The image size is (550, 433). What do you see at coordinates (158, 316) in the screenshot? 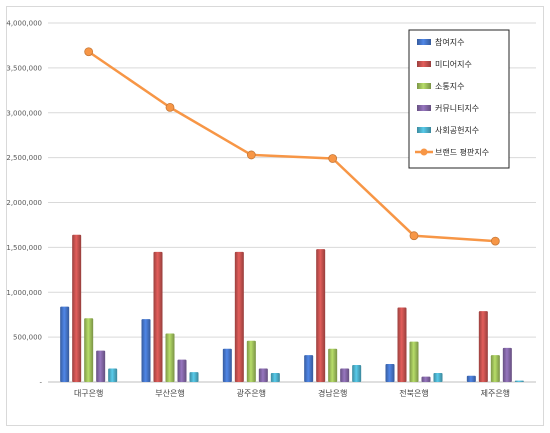
I see `bar-미디어지수-부산은행` at bounding box center [158, 316].